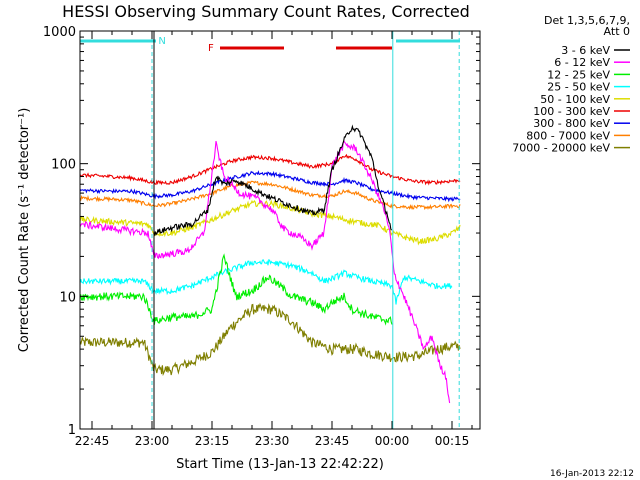 The image size is (640, 480). I want to click on x-tick-label: 23:30, so click(272, 441).